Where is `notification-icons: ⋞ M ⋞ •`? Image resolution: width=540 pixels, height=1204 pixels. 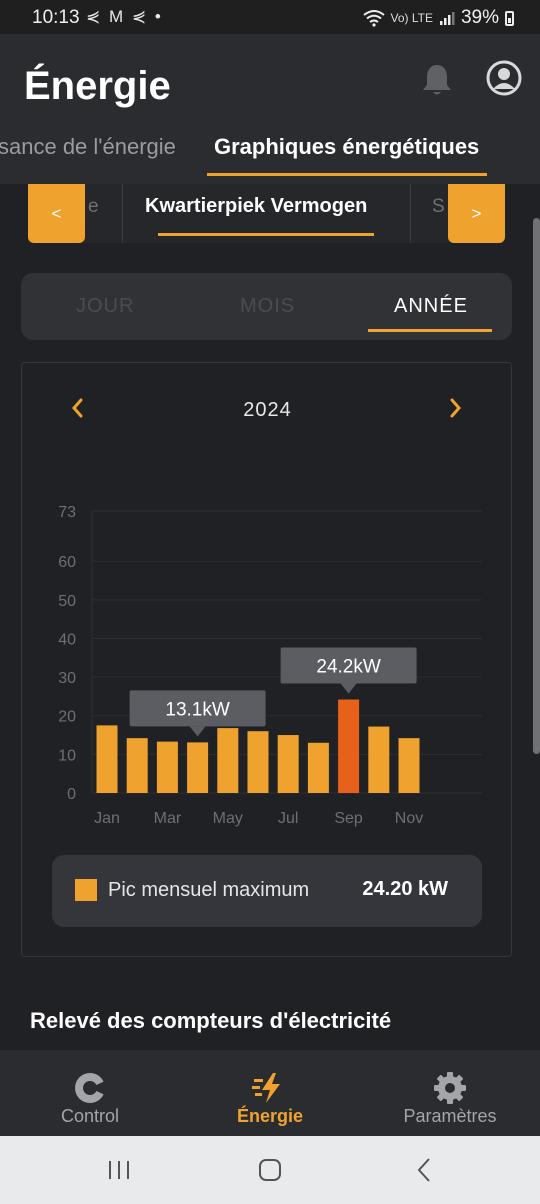
notification-icons: ⋞ M ⋞ • is located at coordinates (124, 16).